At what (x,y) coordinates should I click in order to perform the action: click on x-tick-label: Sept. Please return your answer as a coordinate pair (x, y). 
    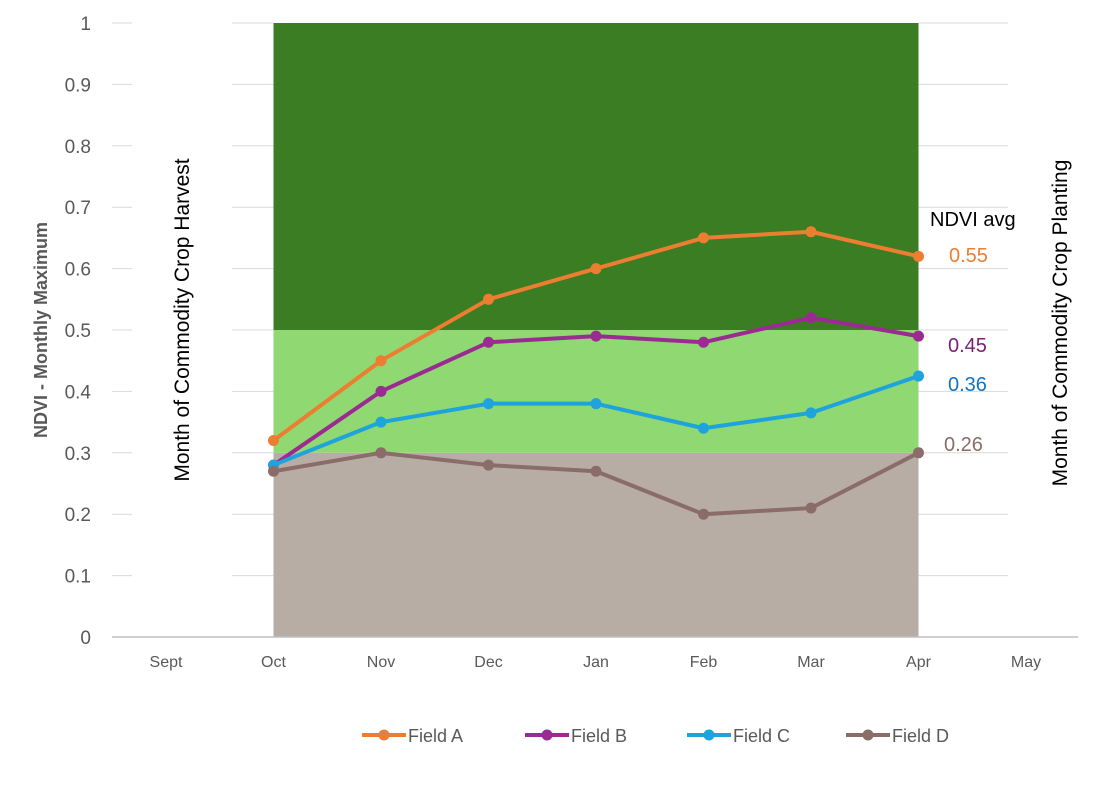
    Looking at the image, I should click on (166, 662).